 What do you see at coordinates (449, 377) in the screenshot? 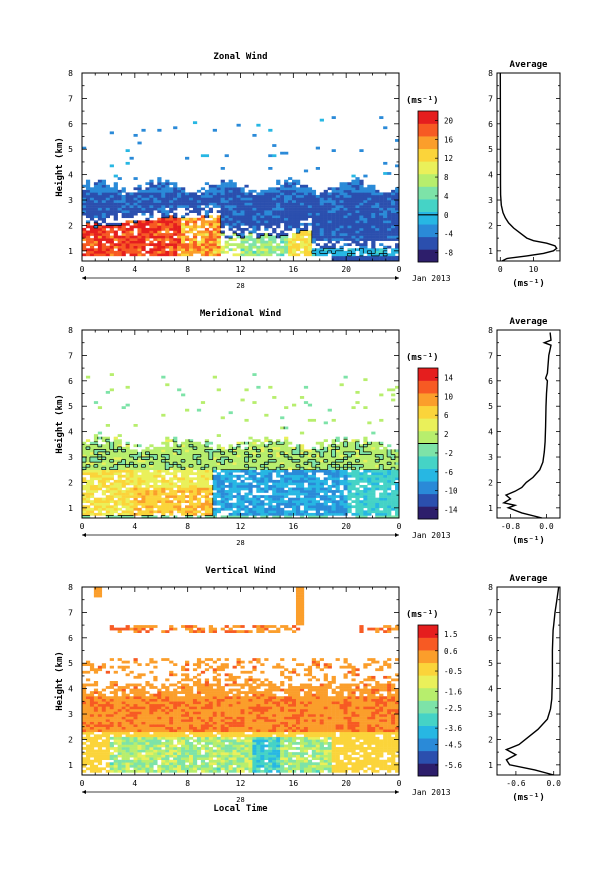
I see `colorbar-tick-label: 14` at bounding box center [449, 377].